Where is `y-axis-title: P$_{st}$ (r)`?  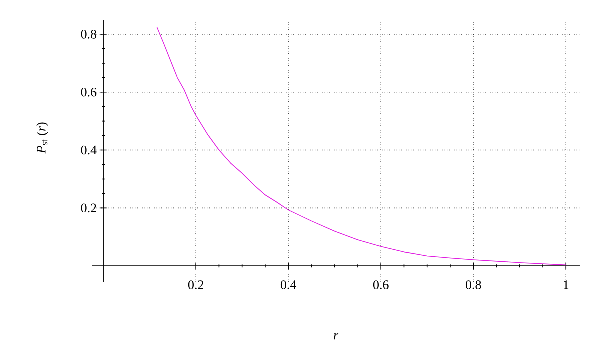 y-axis-title: P$_{st}$ (r) is located at coordinates (42, 138).